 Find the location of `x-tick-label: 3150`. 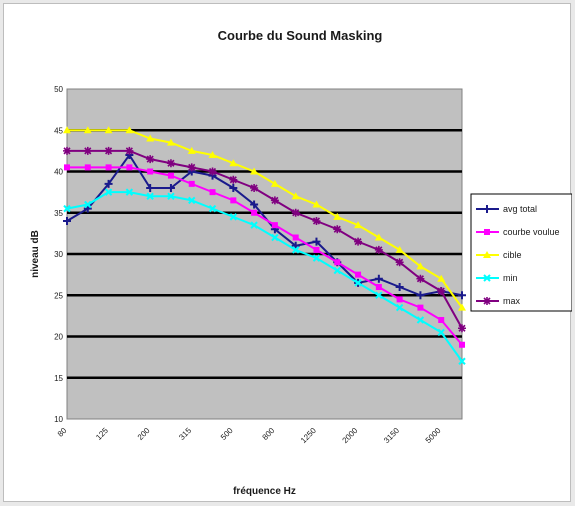

x-tick-label: 3150 is located at coordinates (391, 435).